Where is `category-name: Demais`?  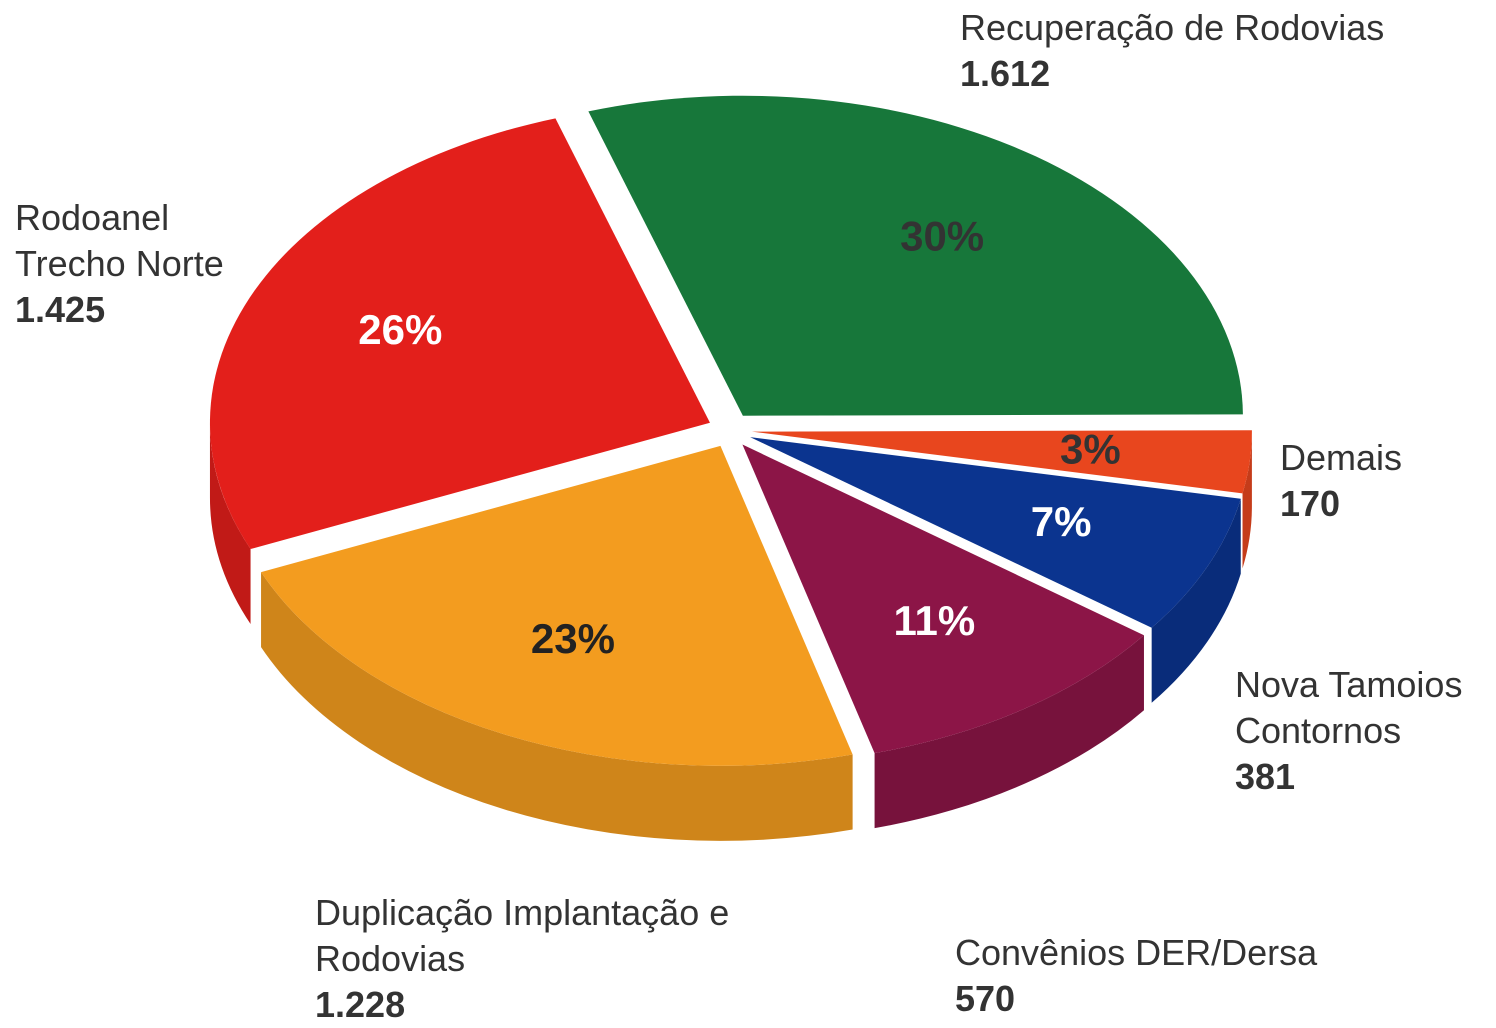 category-name: Demais is located at coordinates (1341, 457).